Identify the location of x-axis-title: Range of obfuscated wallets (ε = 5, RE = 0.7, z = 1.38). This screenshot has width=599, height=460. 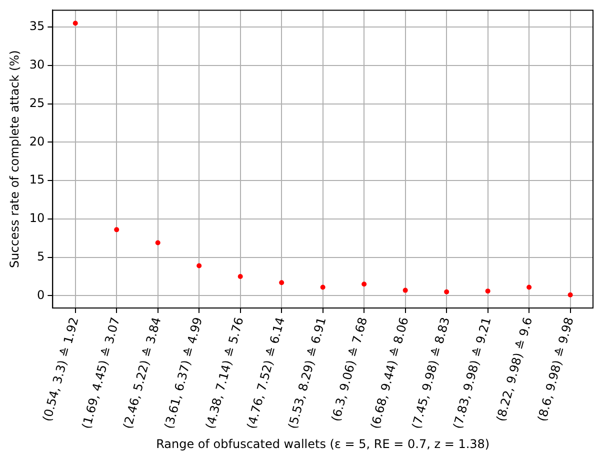
(323, 443).